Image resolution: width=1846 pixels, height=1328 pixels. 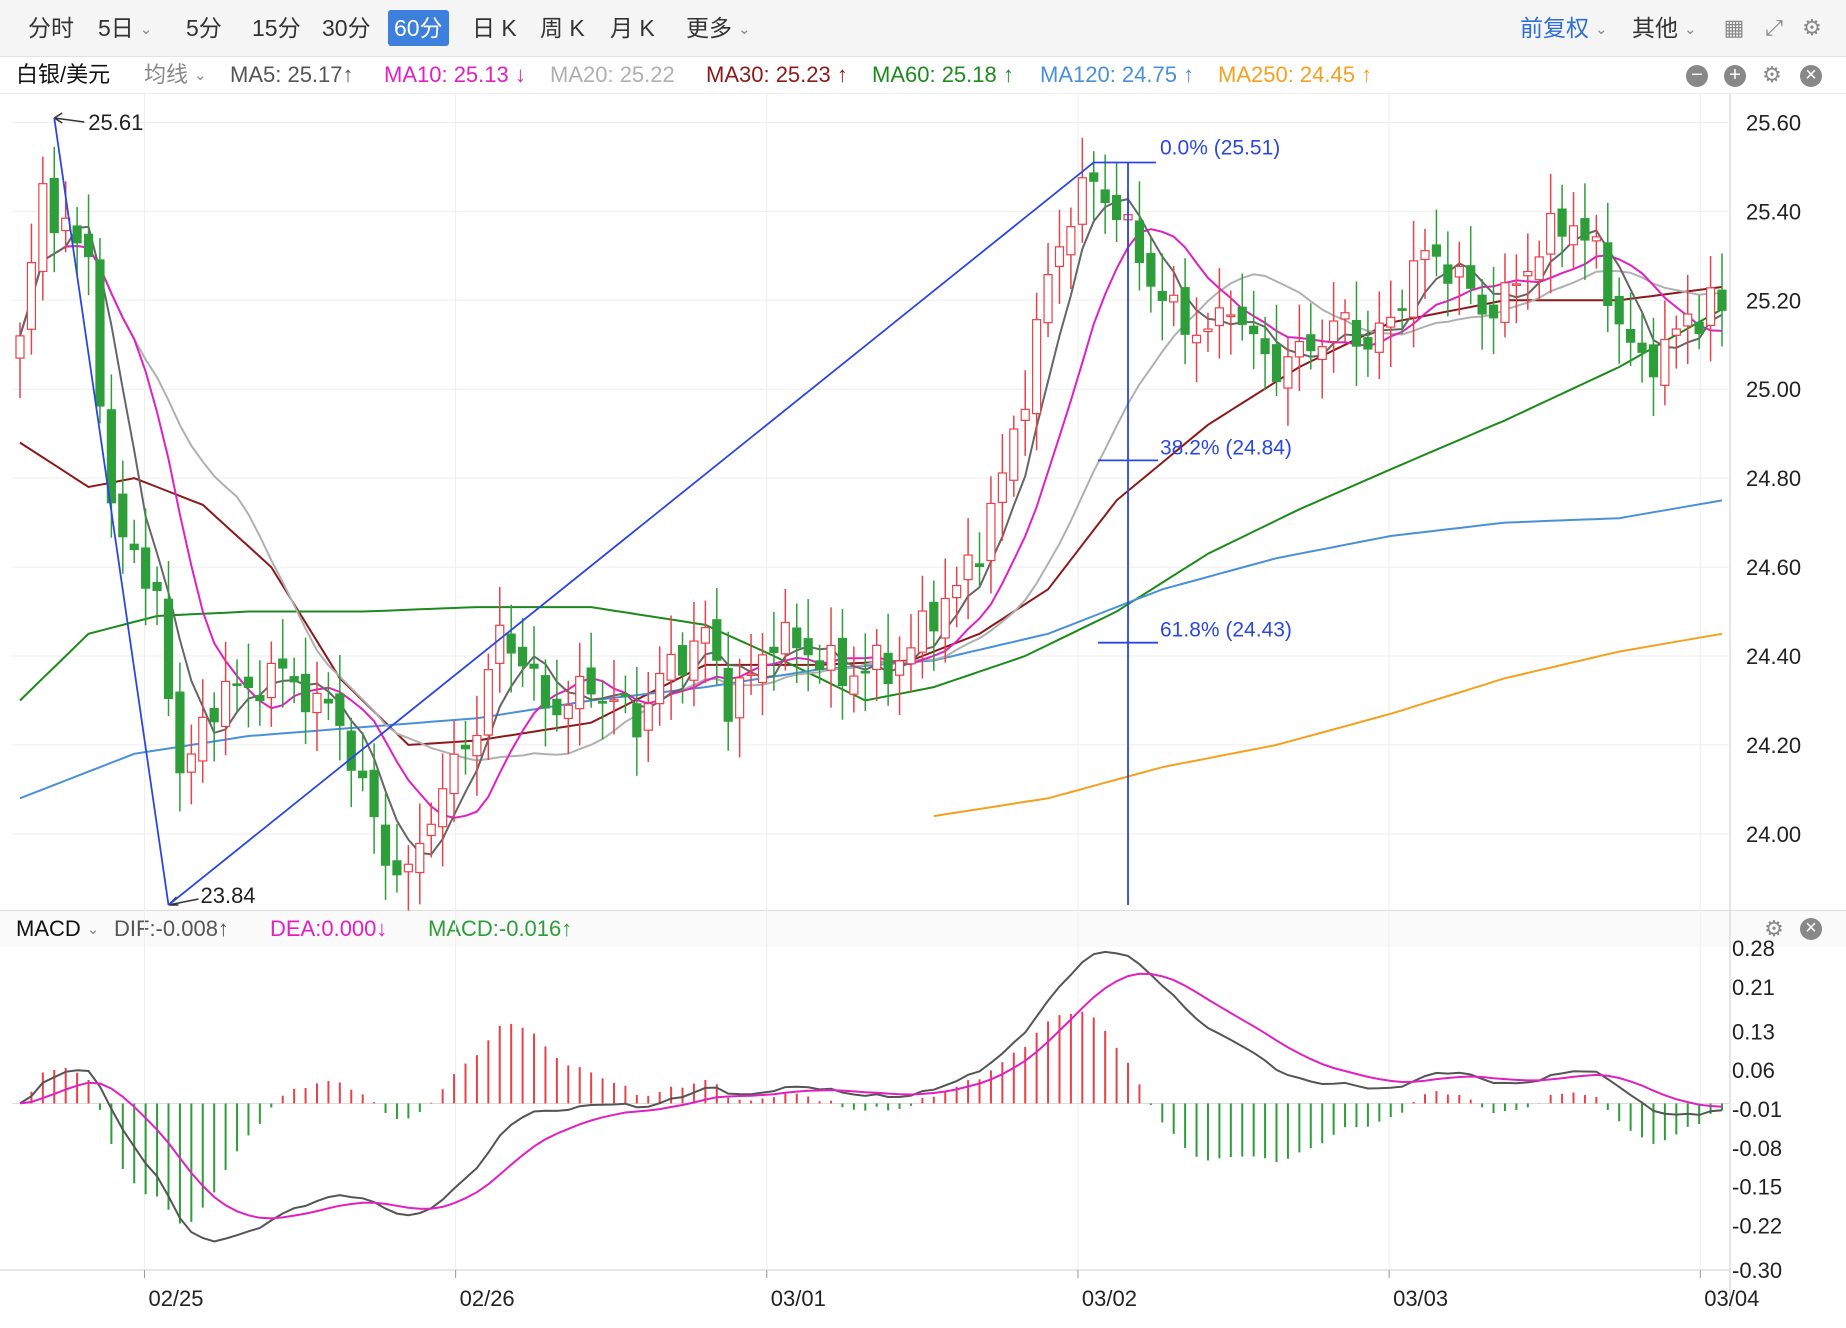 I want to click on adjust-dropdown: 前复权 ⌄, so click(x=1564, y=29).